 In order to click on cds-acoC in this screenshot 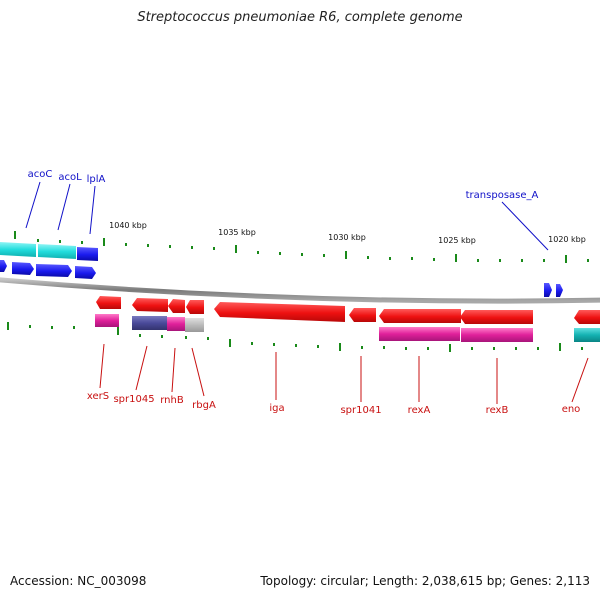, I will do `click(18, 249)`.